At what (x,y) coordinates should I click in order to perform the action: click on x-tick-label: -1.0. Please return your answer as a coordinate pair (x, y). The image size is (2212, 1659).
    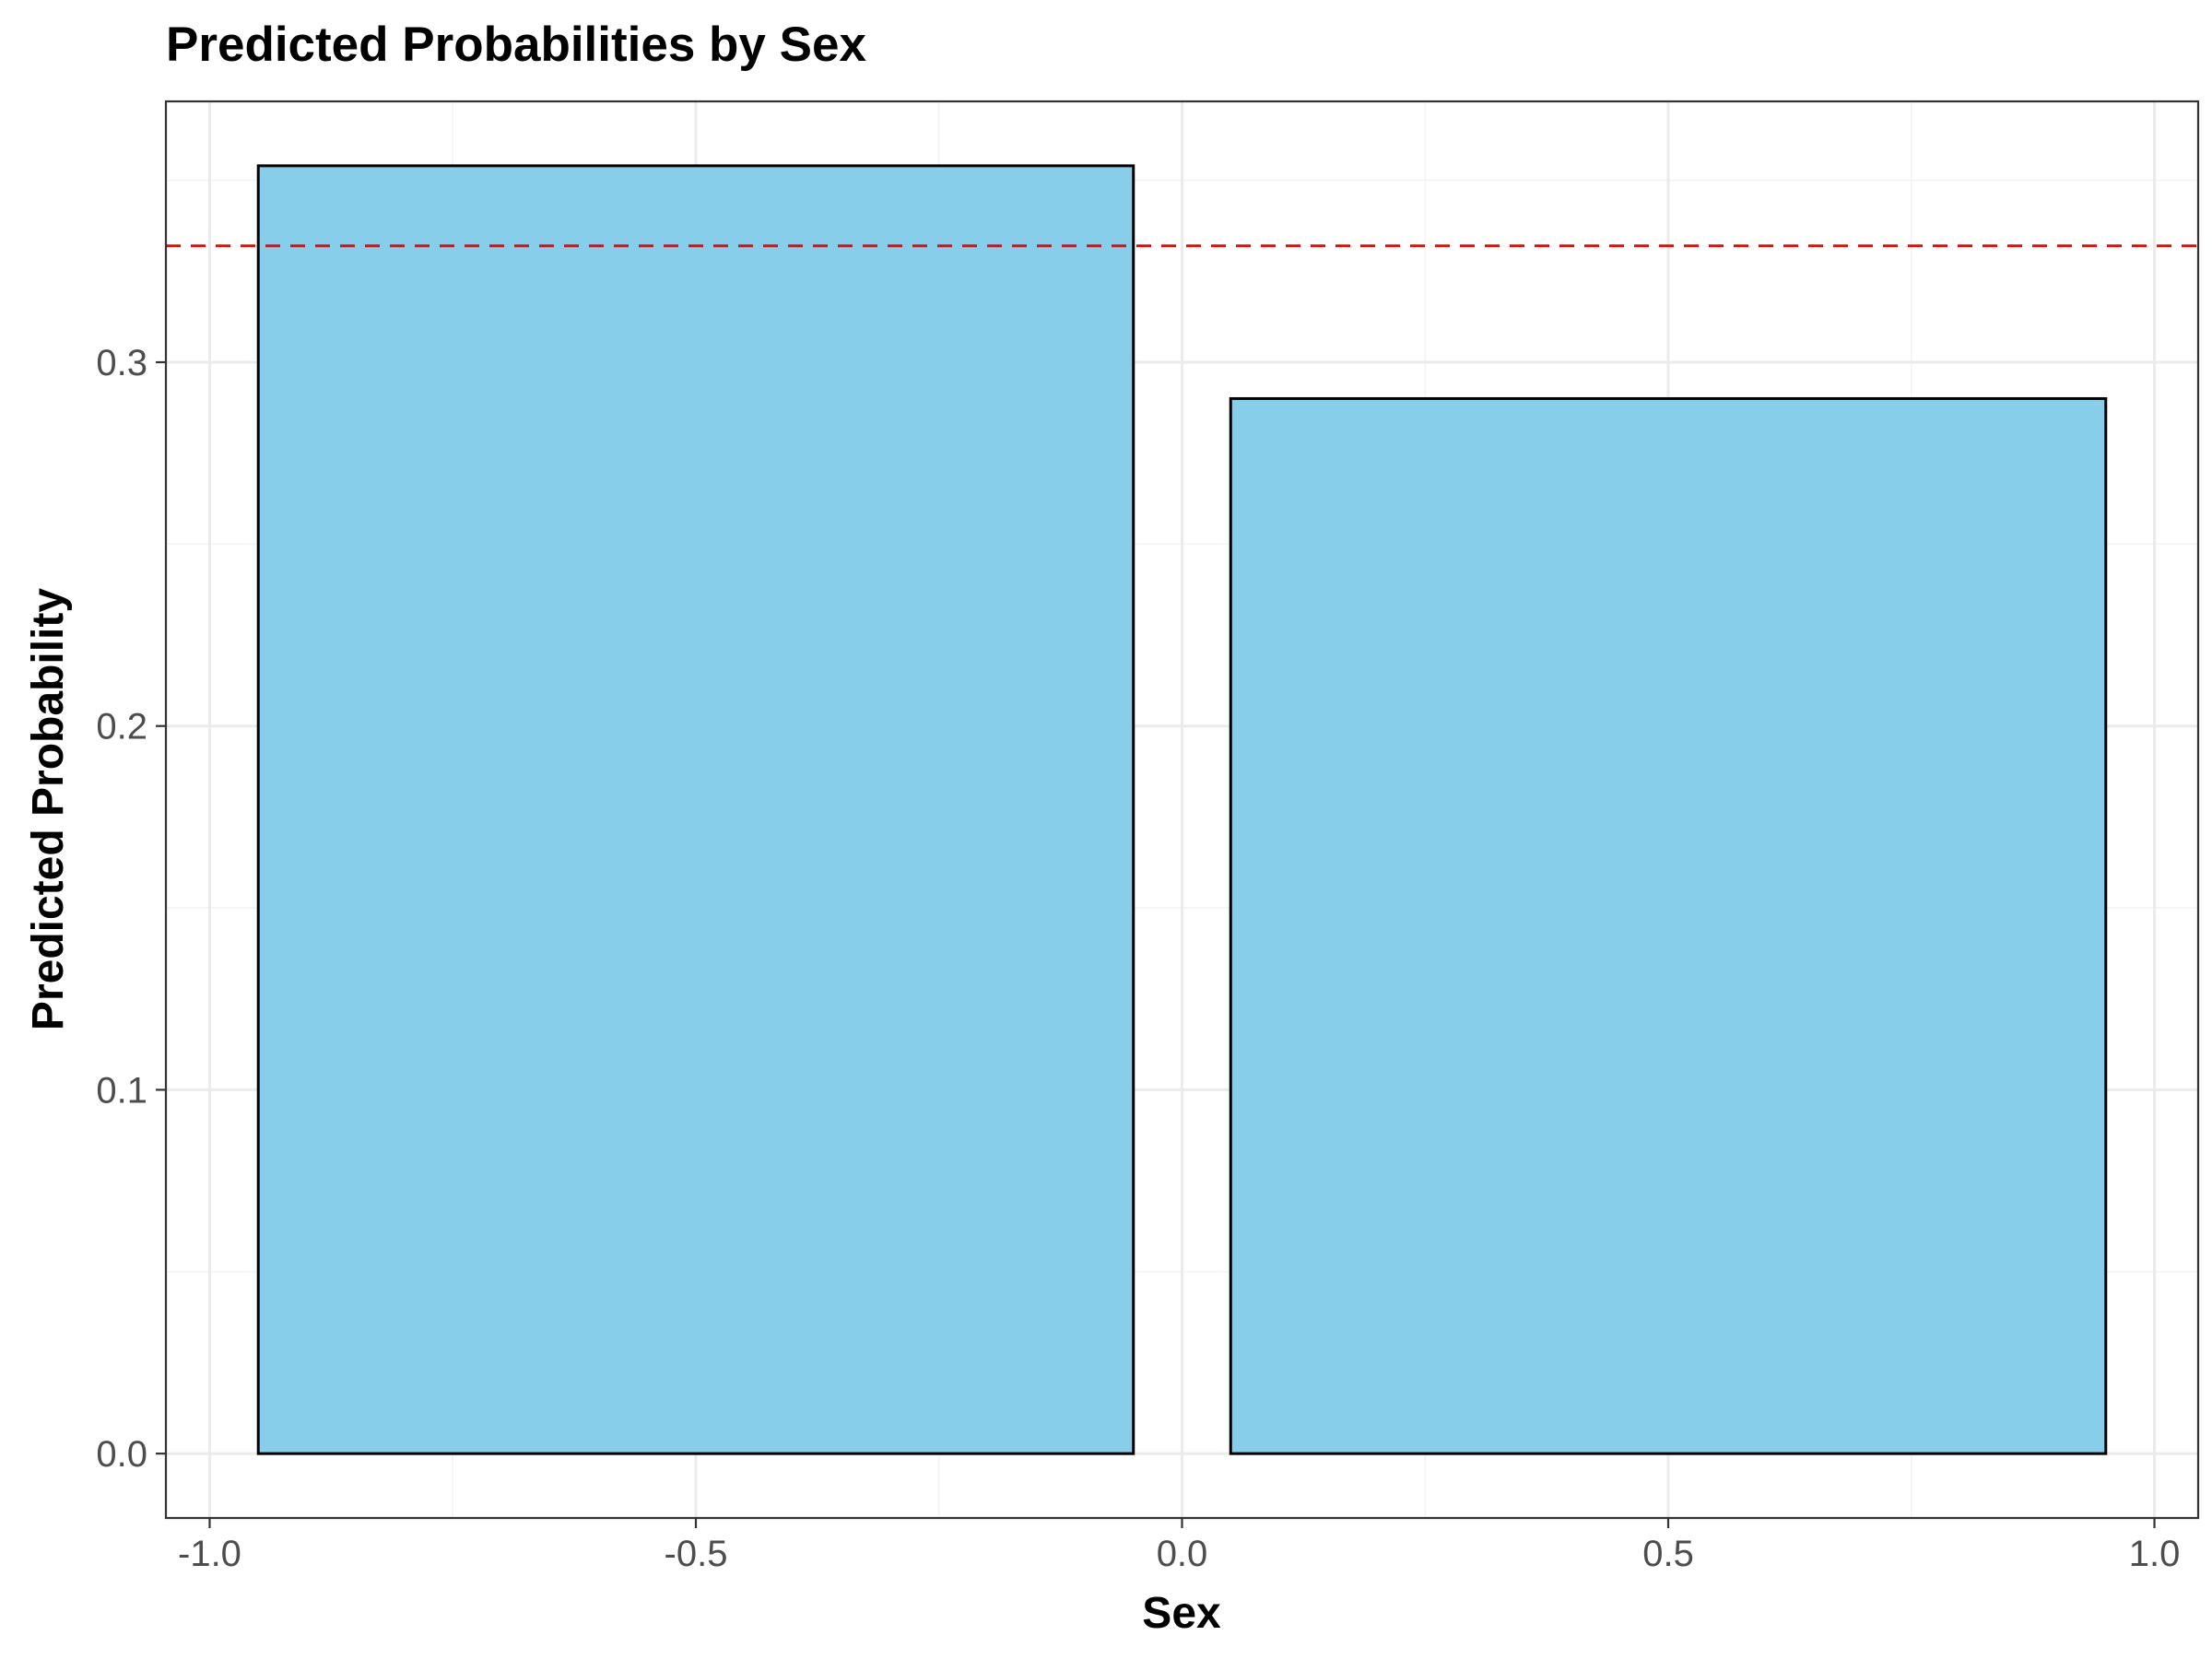
    Looking at the image, I should click on (209, 1554).